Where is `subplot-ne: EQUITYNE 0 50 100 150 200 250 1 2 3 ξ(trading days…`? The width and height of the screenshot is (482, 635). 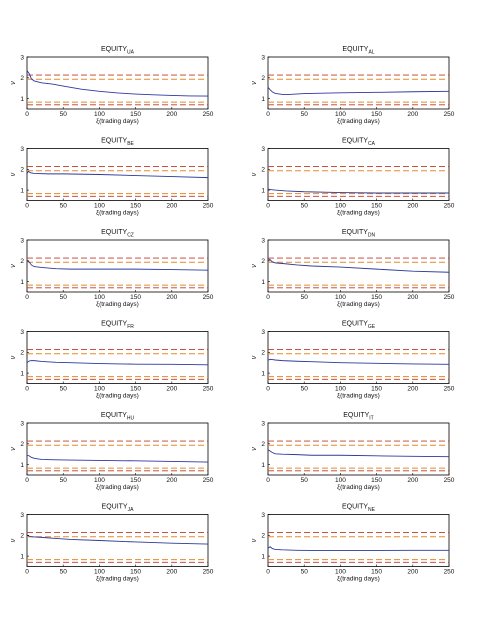 subplot-ne: EQUITYNE 0 50 100 150 200 250 1 2 3 ξ(trading days… is located at coordinates (353, 543).